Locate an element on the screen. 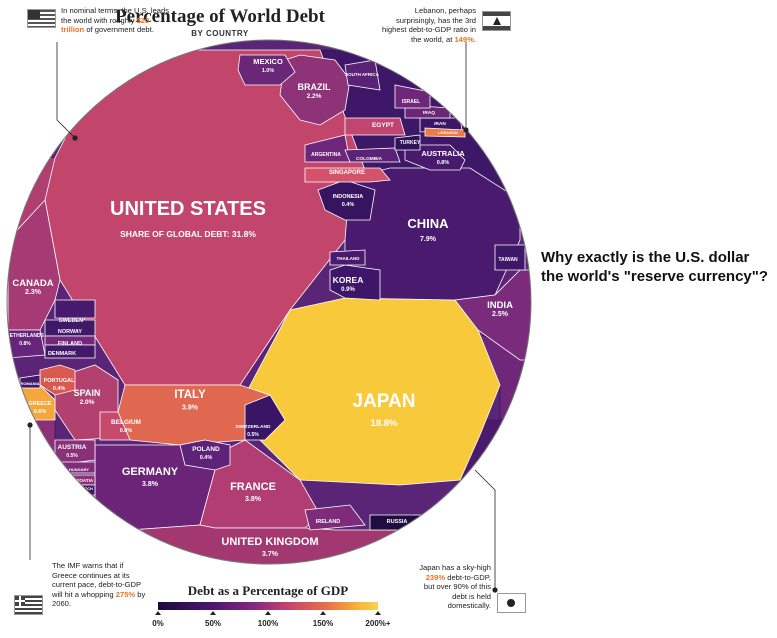 This screenshot has width=777, height=638. label-sweden: SWEDEN is located at coordinates (71, 321).